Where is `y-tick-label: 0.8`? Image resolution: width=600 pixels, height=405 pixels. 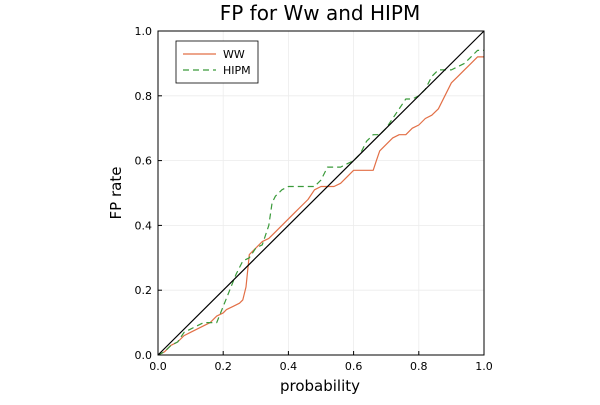 y-tick-label: 0.8 is located at coordinates (144, 96).